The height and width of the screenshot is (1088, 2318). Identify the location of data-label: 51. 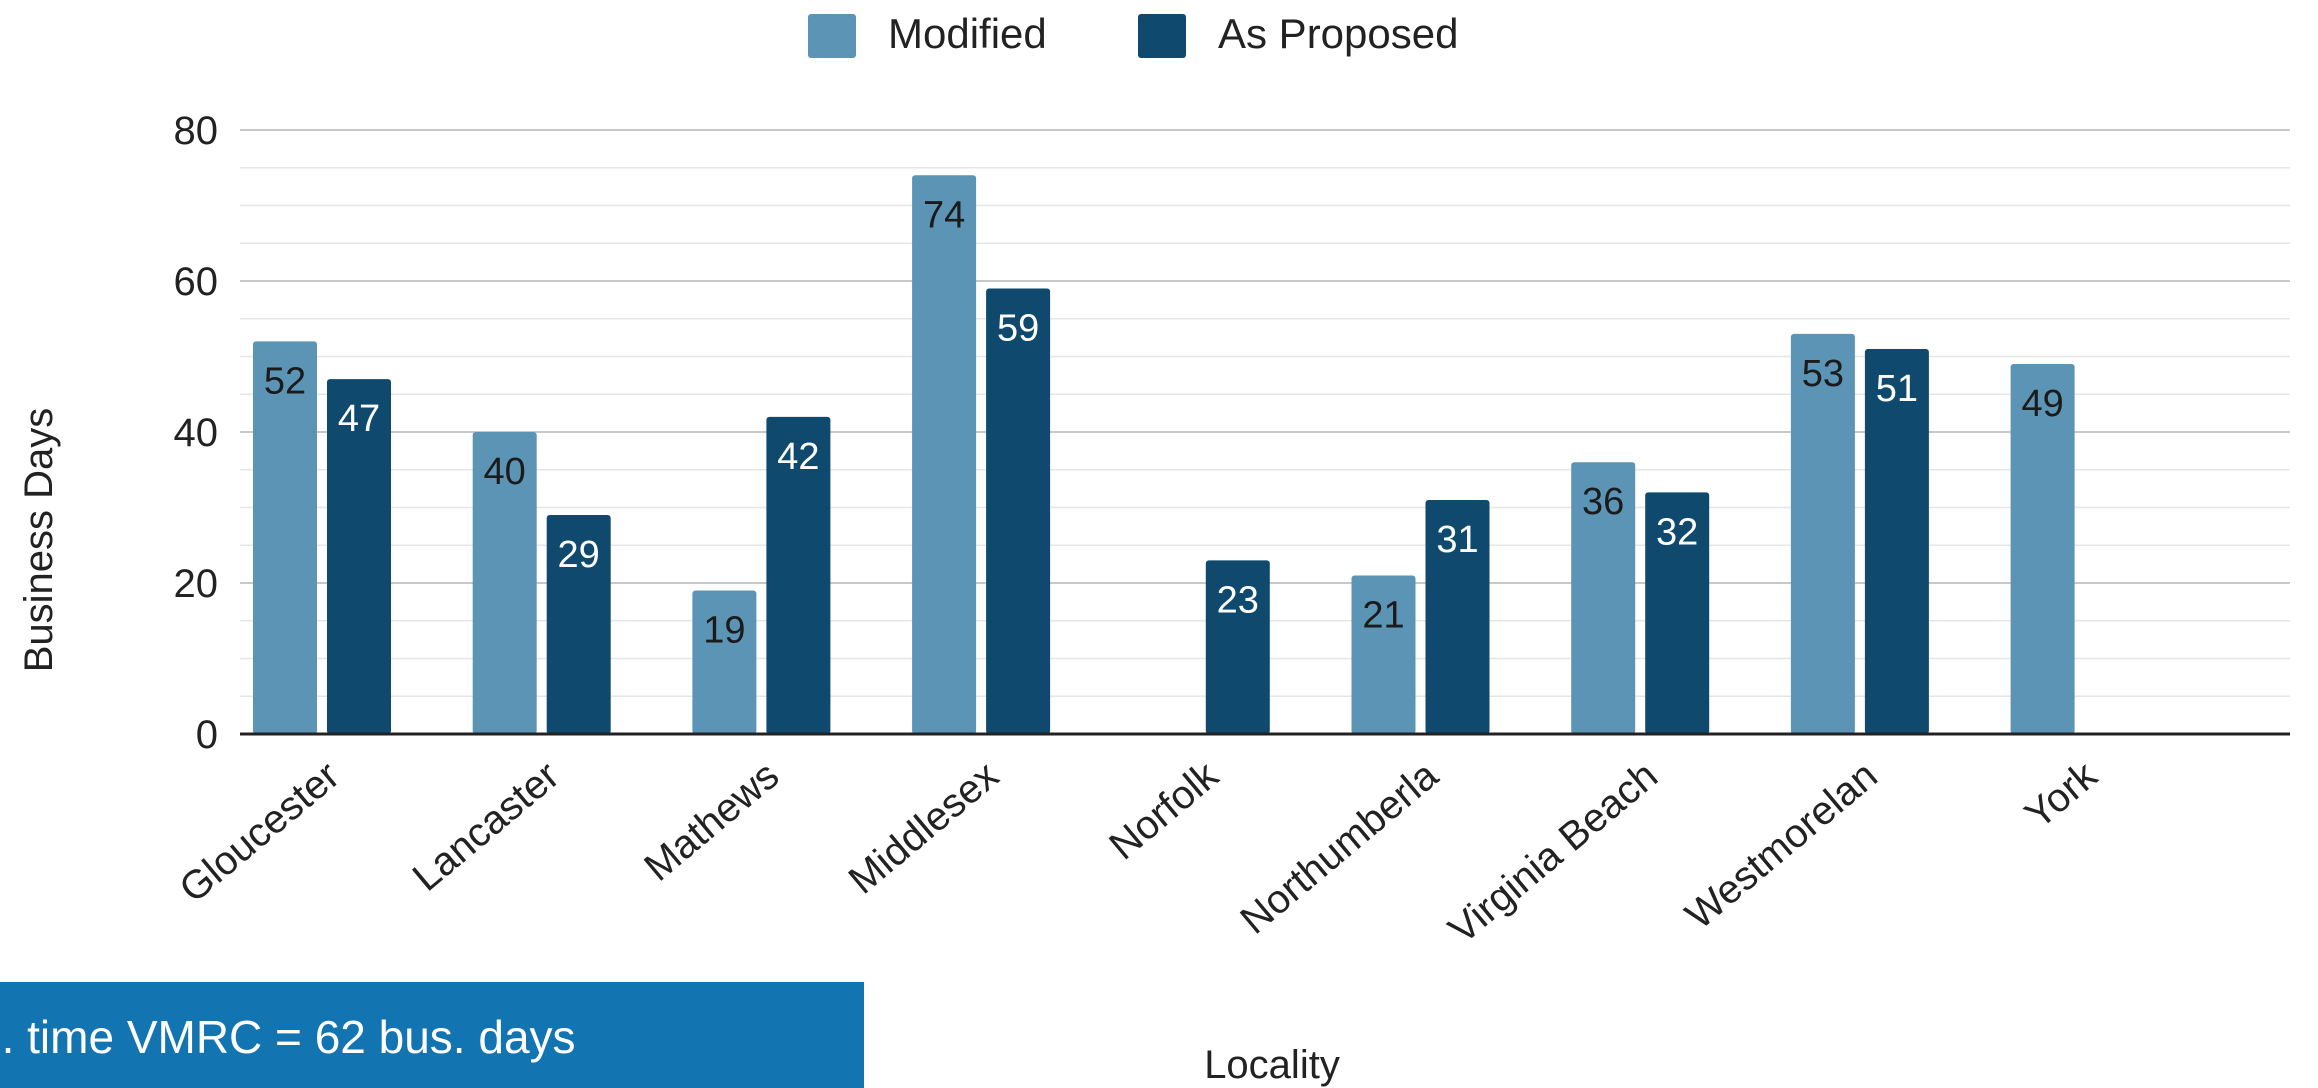
(1897, 389).